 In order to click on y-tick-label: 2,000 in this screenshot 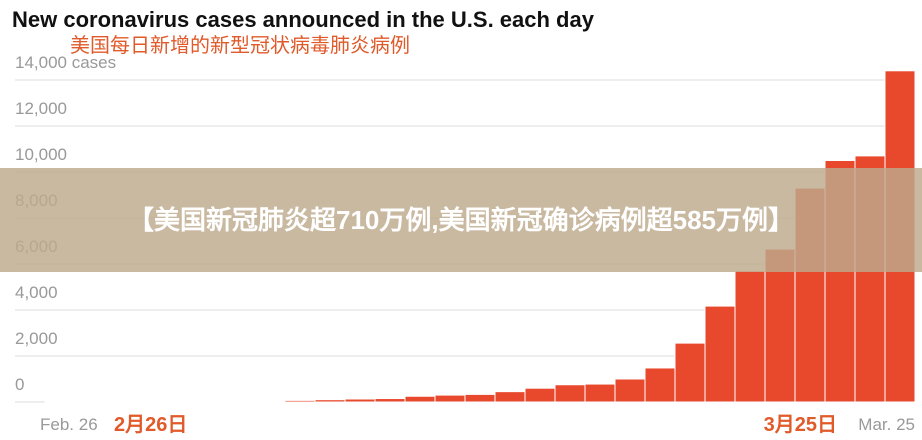, I will do `click(36, 338)`.